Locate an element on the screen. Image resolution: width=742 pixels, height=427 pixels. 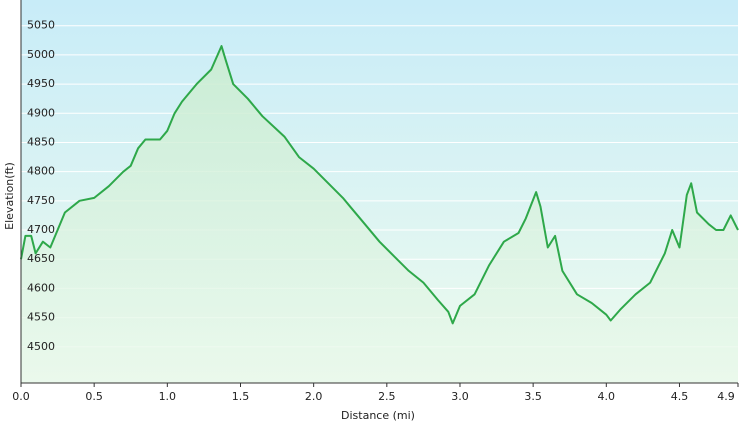
y-tick-label: 5000 is located at coordinates (41, 54).